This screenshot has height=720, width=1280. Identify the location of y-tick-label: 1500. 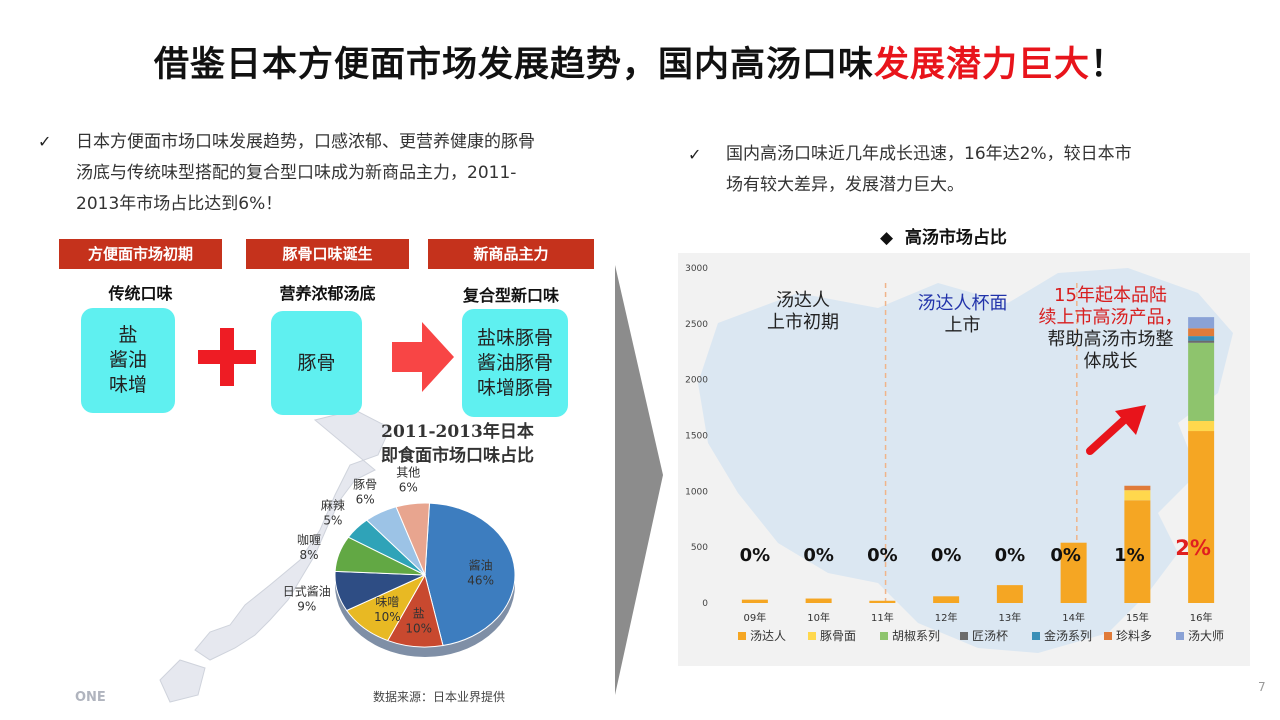
(696, 437).